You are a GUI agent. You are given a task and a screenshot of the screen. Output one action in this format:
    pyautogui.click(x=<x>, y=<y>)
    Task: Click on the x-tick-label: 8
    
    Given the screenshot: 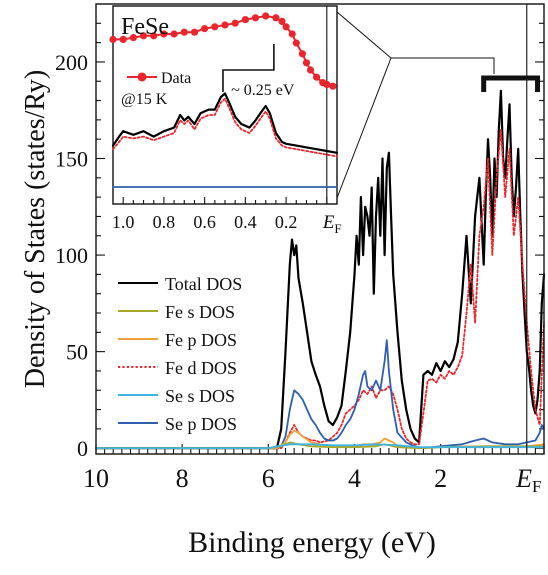 What is the action you would take?
    pyautogui.click(x=182, y=478)
    